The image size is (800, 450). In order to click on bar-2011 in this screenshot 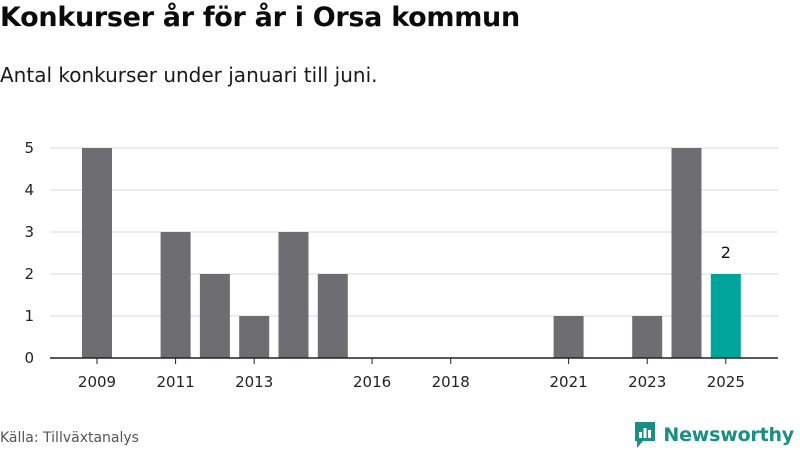, I will do `click(175, 295)`.